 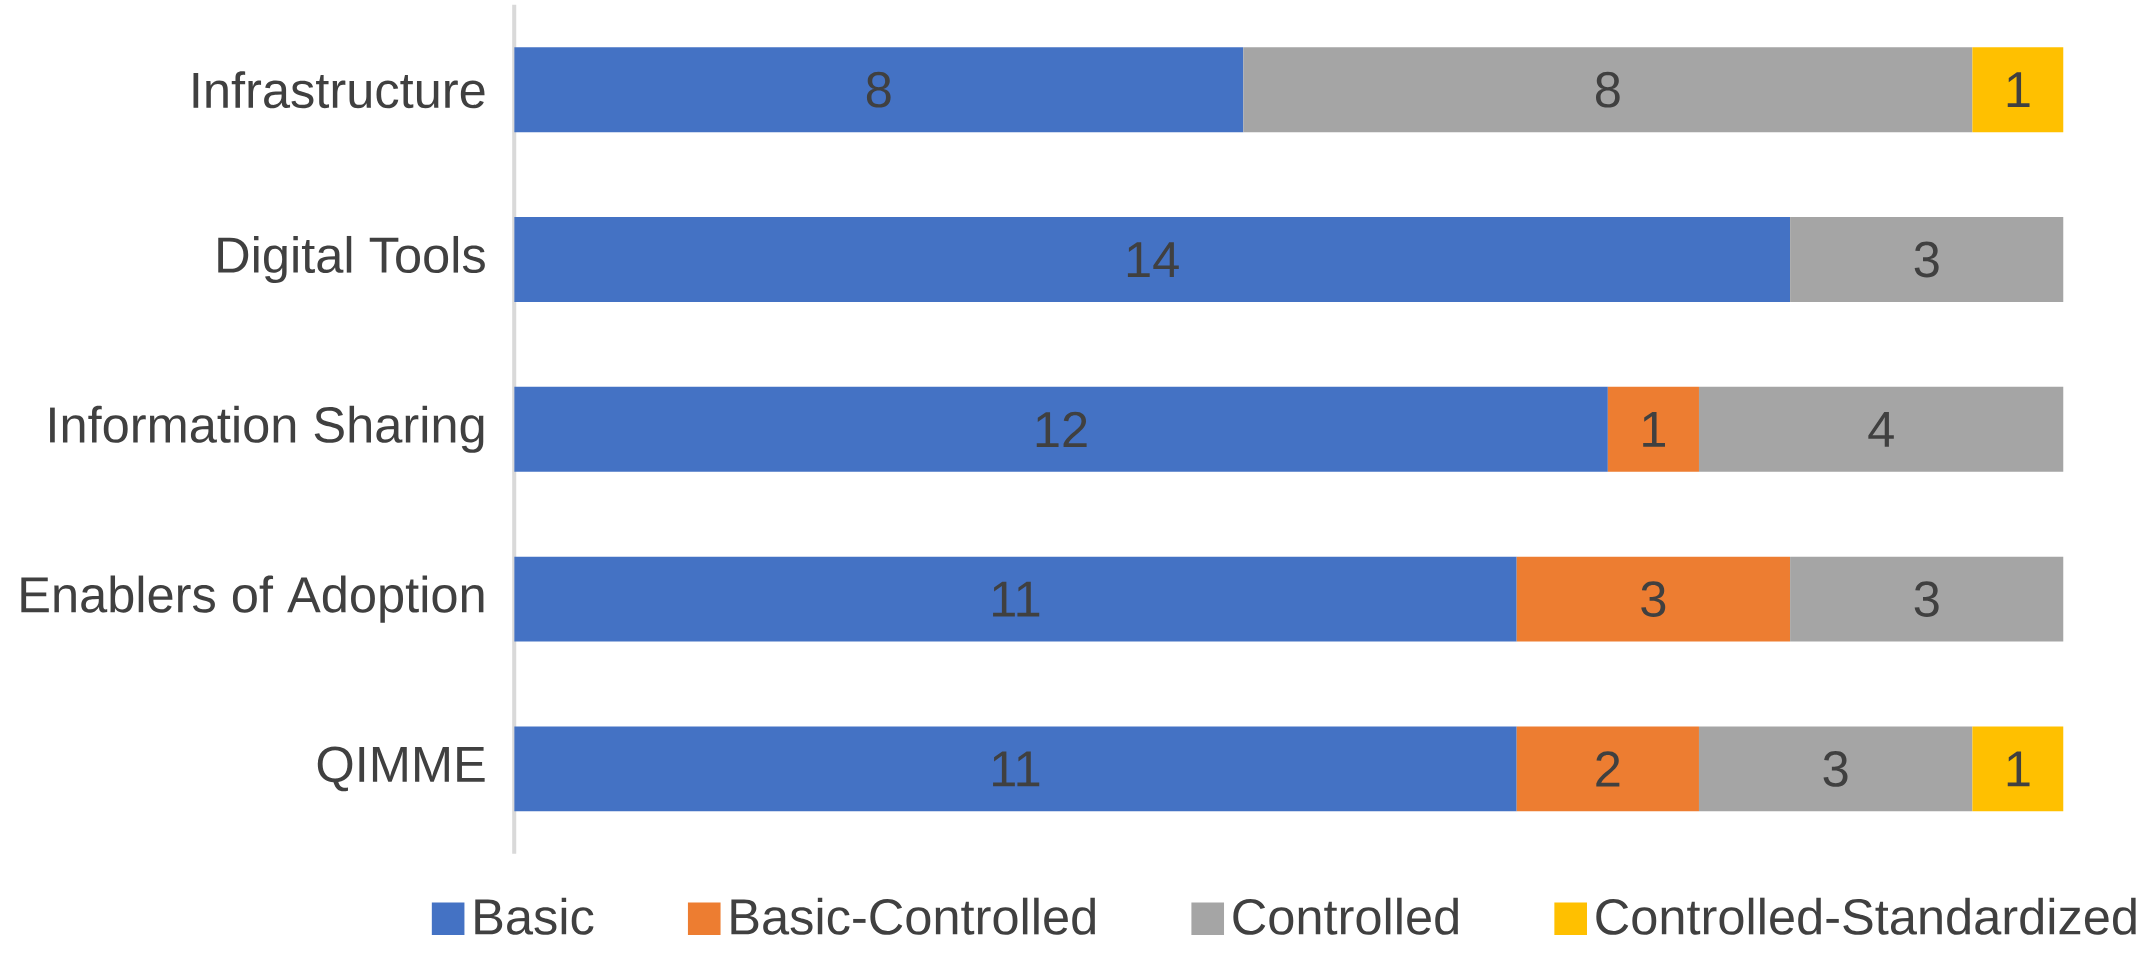 What do you see at coordinates (339, 90) in the screenshot?
I see `y-tick-label: Infrastructure` at bounding box center [339, 90].